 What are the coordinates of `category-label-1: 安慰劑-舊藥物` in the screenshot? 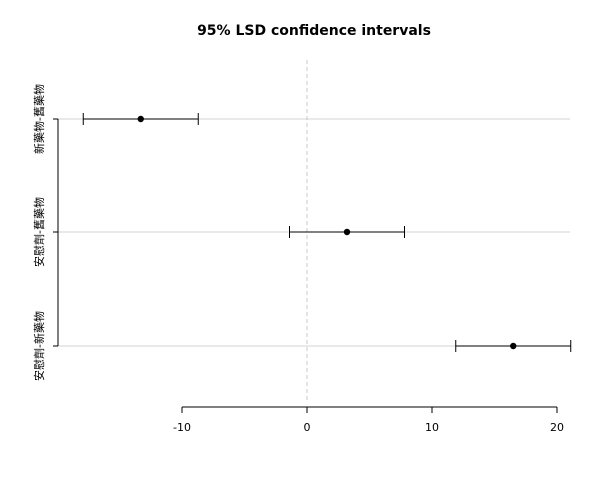 It's located at (39, 232).